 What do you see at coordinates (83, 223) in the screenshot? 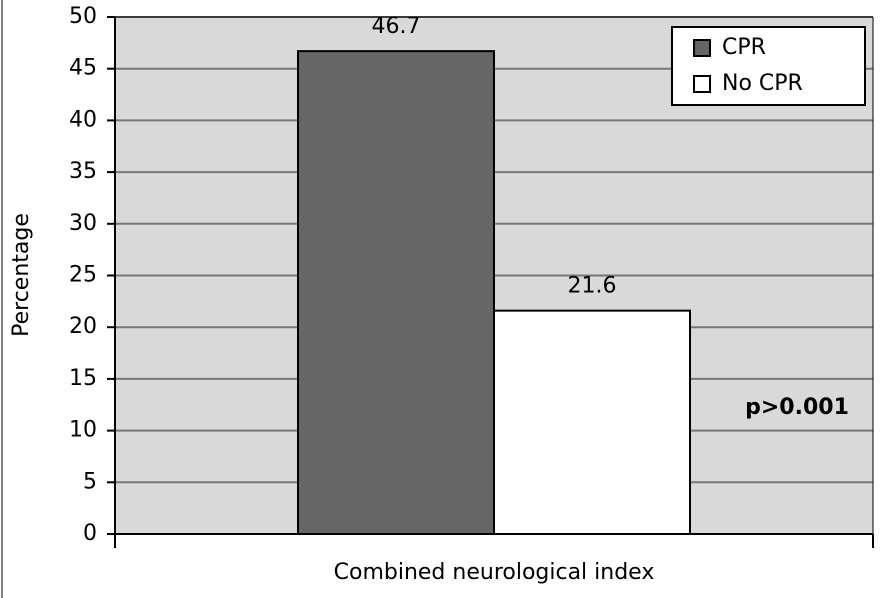
I see `y-tick-label: 30` at bounding box center [83, 223].